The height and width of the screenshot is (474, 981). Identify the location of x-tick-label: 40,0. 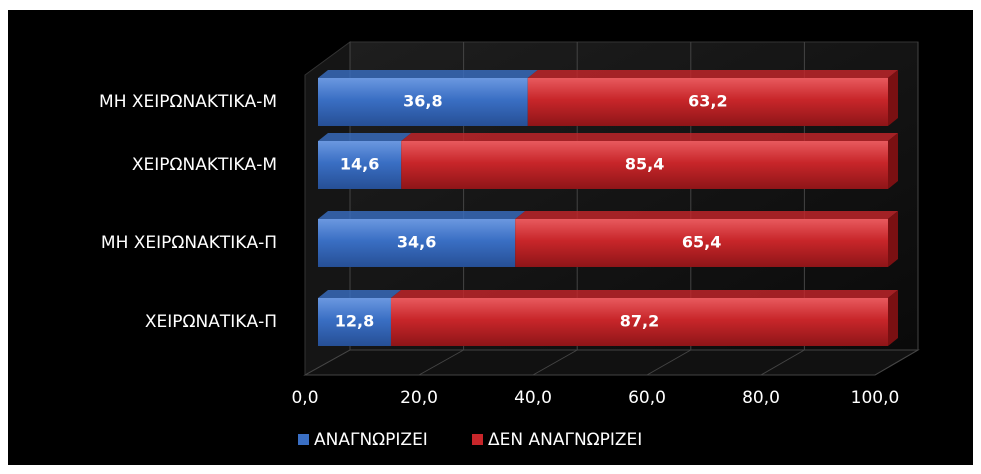
(533, 398).